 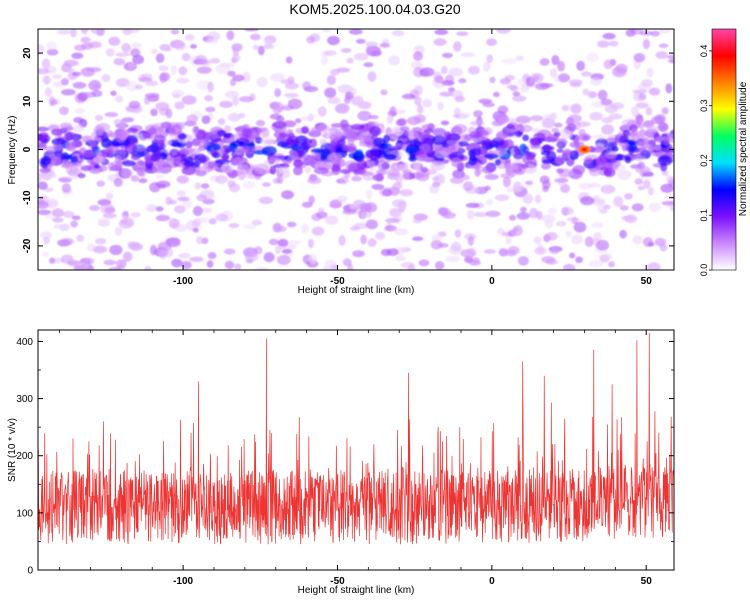 I want to click on y-tick-label: 300, so click(x=24, y=399).